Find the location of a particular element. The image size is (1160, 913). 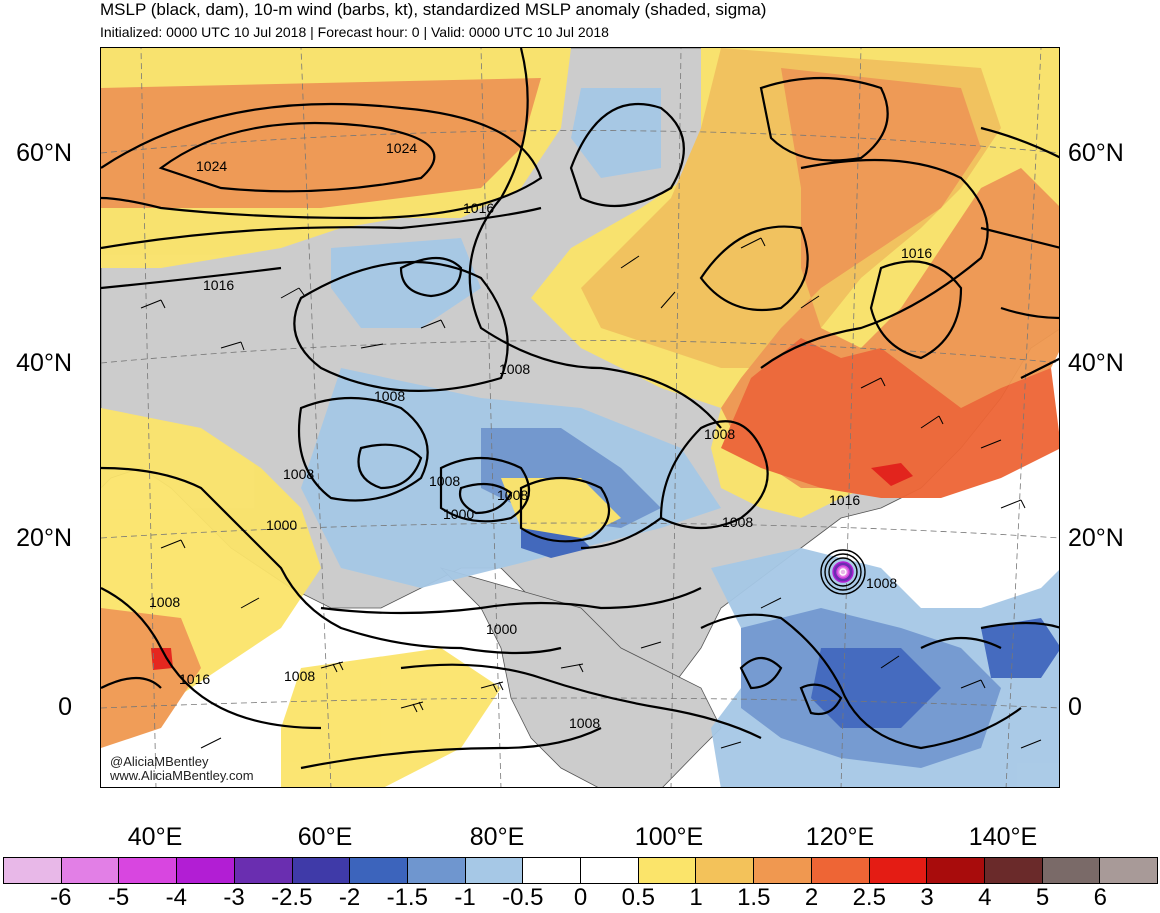

lat-label-60n-right: 60°N is located at coordinates (1096, 153).